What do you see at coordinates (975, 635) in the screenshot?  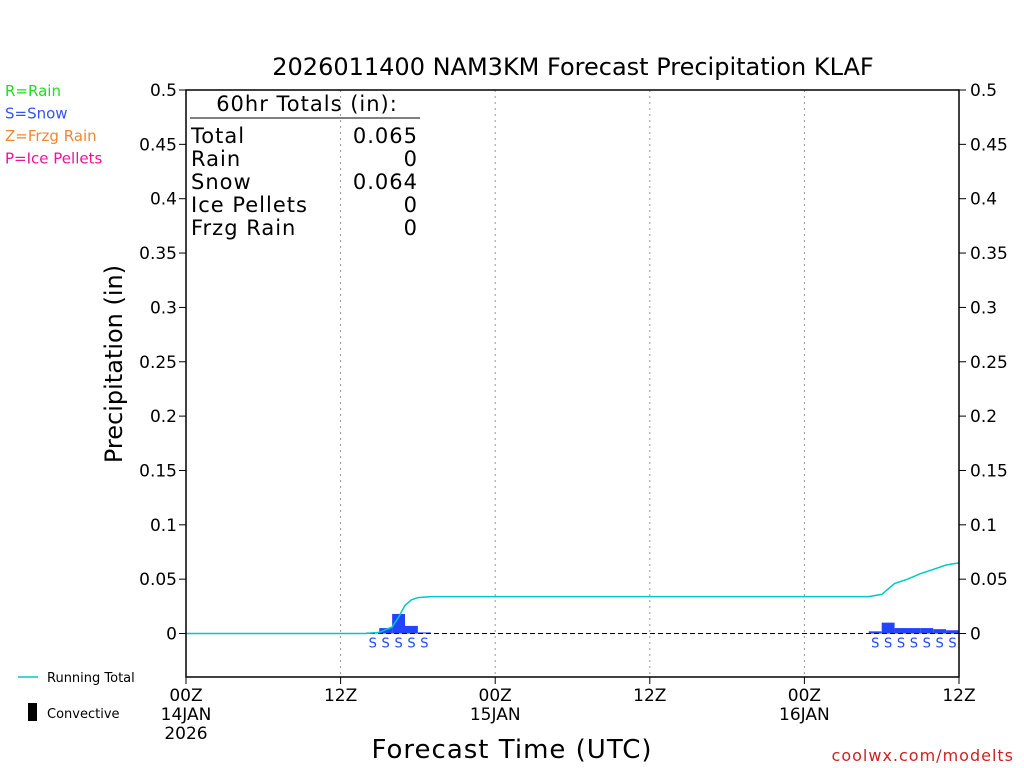 I see `y-tick-label-right: 0` at bounding box center [975, 635].